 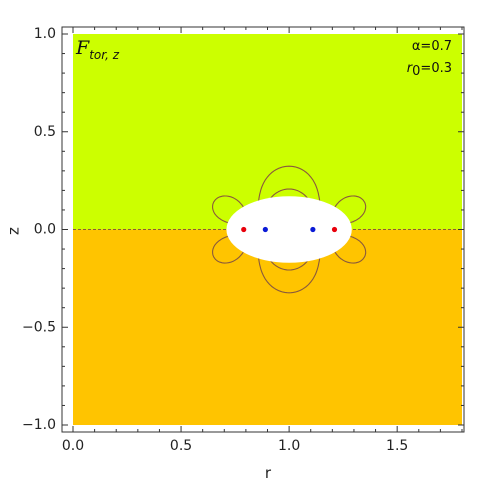 What do you see at coordinates (45, 132) in the screenshot?
I see `y-tick-label: 0.5` at bounding box center [45, 132].